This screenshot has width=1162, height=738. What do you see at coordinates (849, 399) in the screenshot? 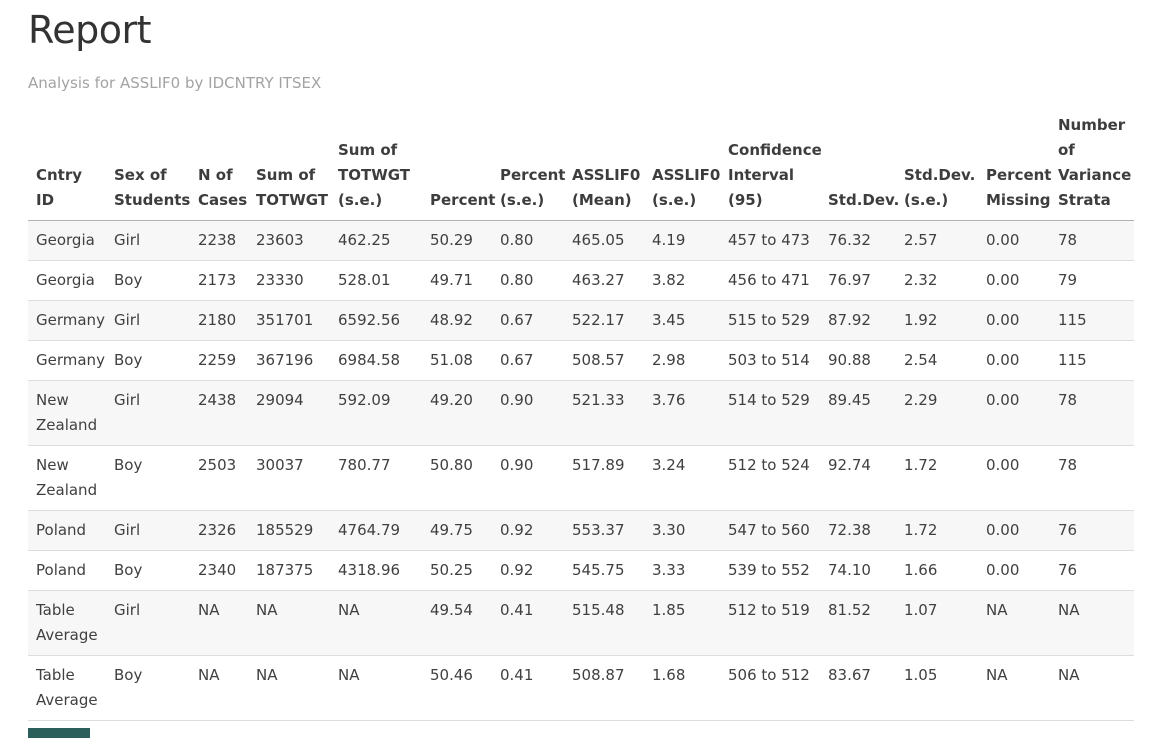
I see `table-cell: 89.45` at bounding box center [849, 399].